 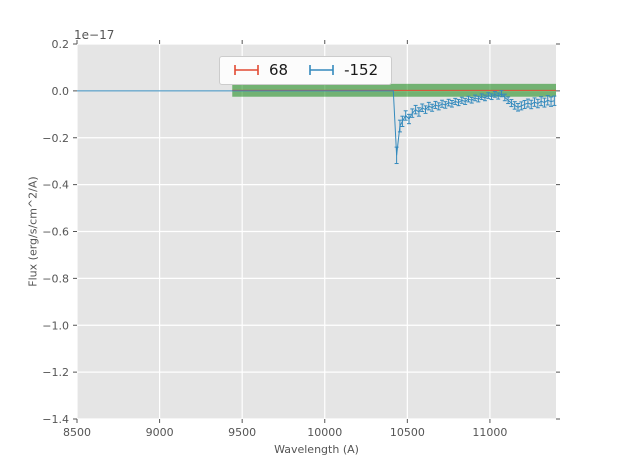 I want to click on axis-offset-label: 1e−17, so click(x=94, y=35).